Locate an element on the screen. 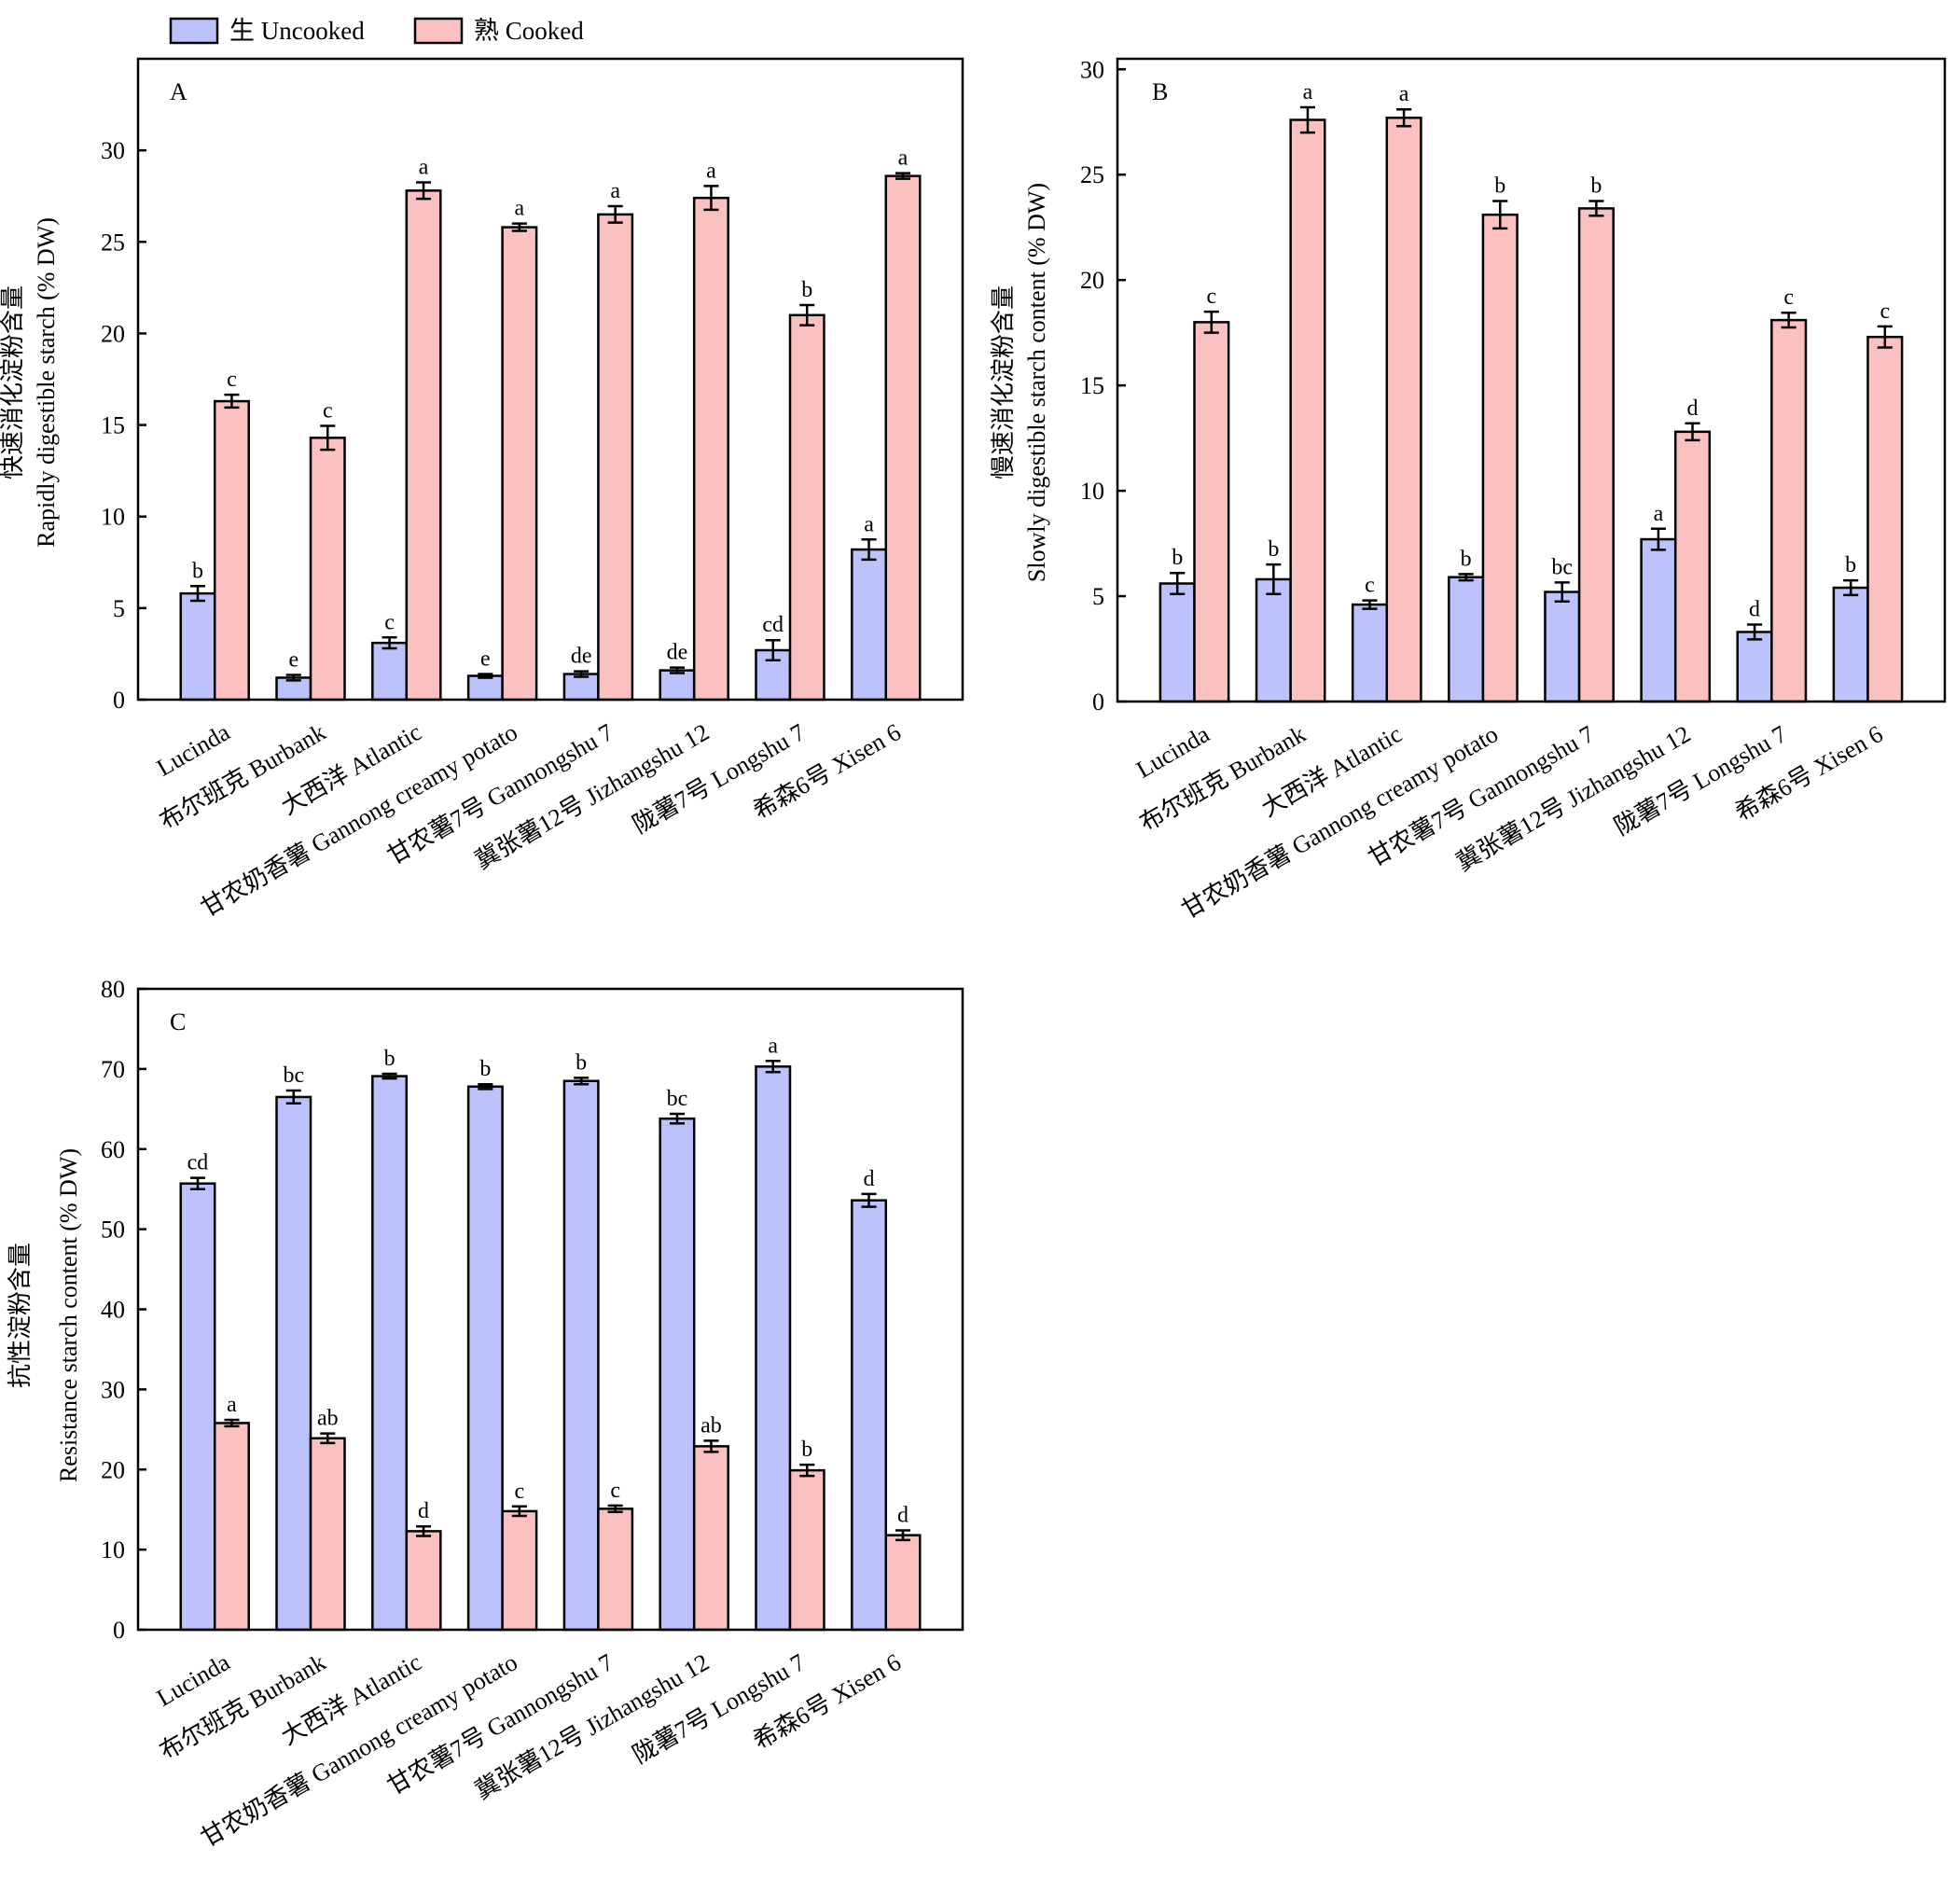 Image resolution: width=1956 pixels, height=1904 pixels. panel-a-sig-label-uncooked-6: cd is located at coordinates (773, 625).